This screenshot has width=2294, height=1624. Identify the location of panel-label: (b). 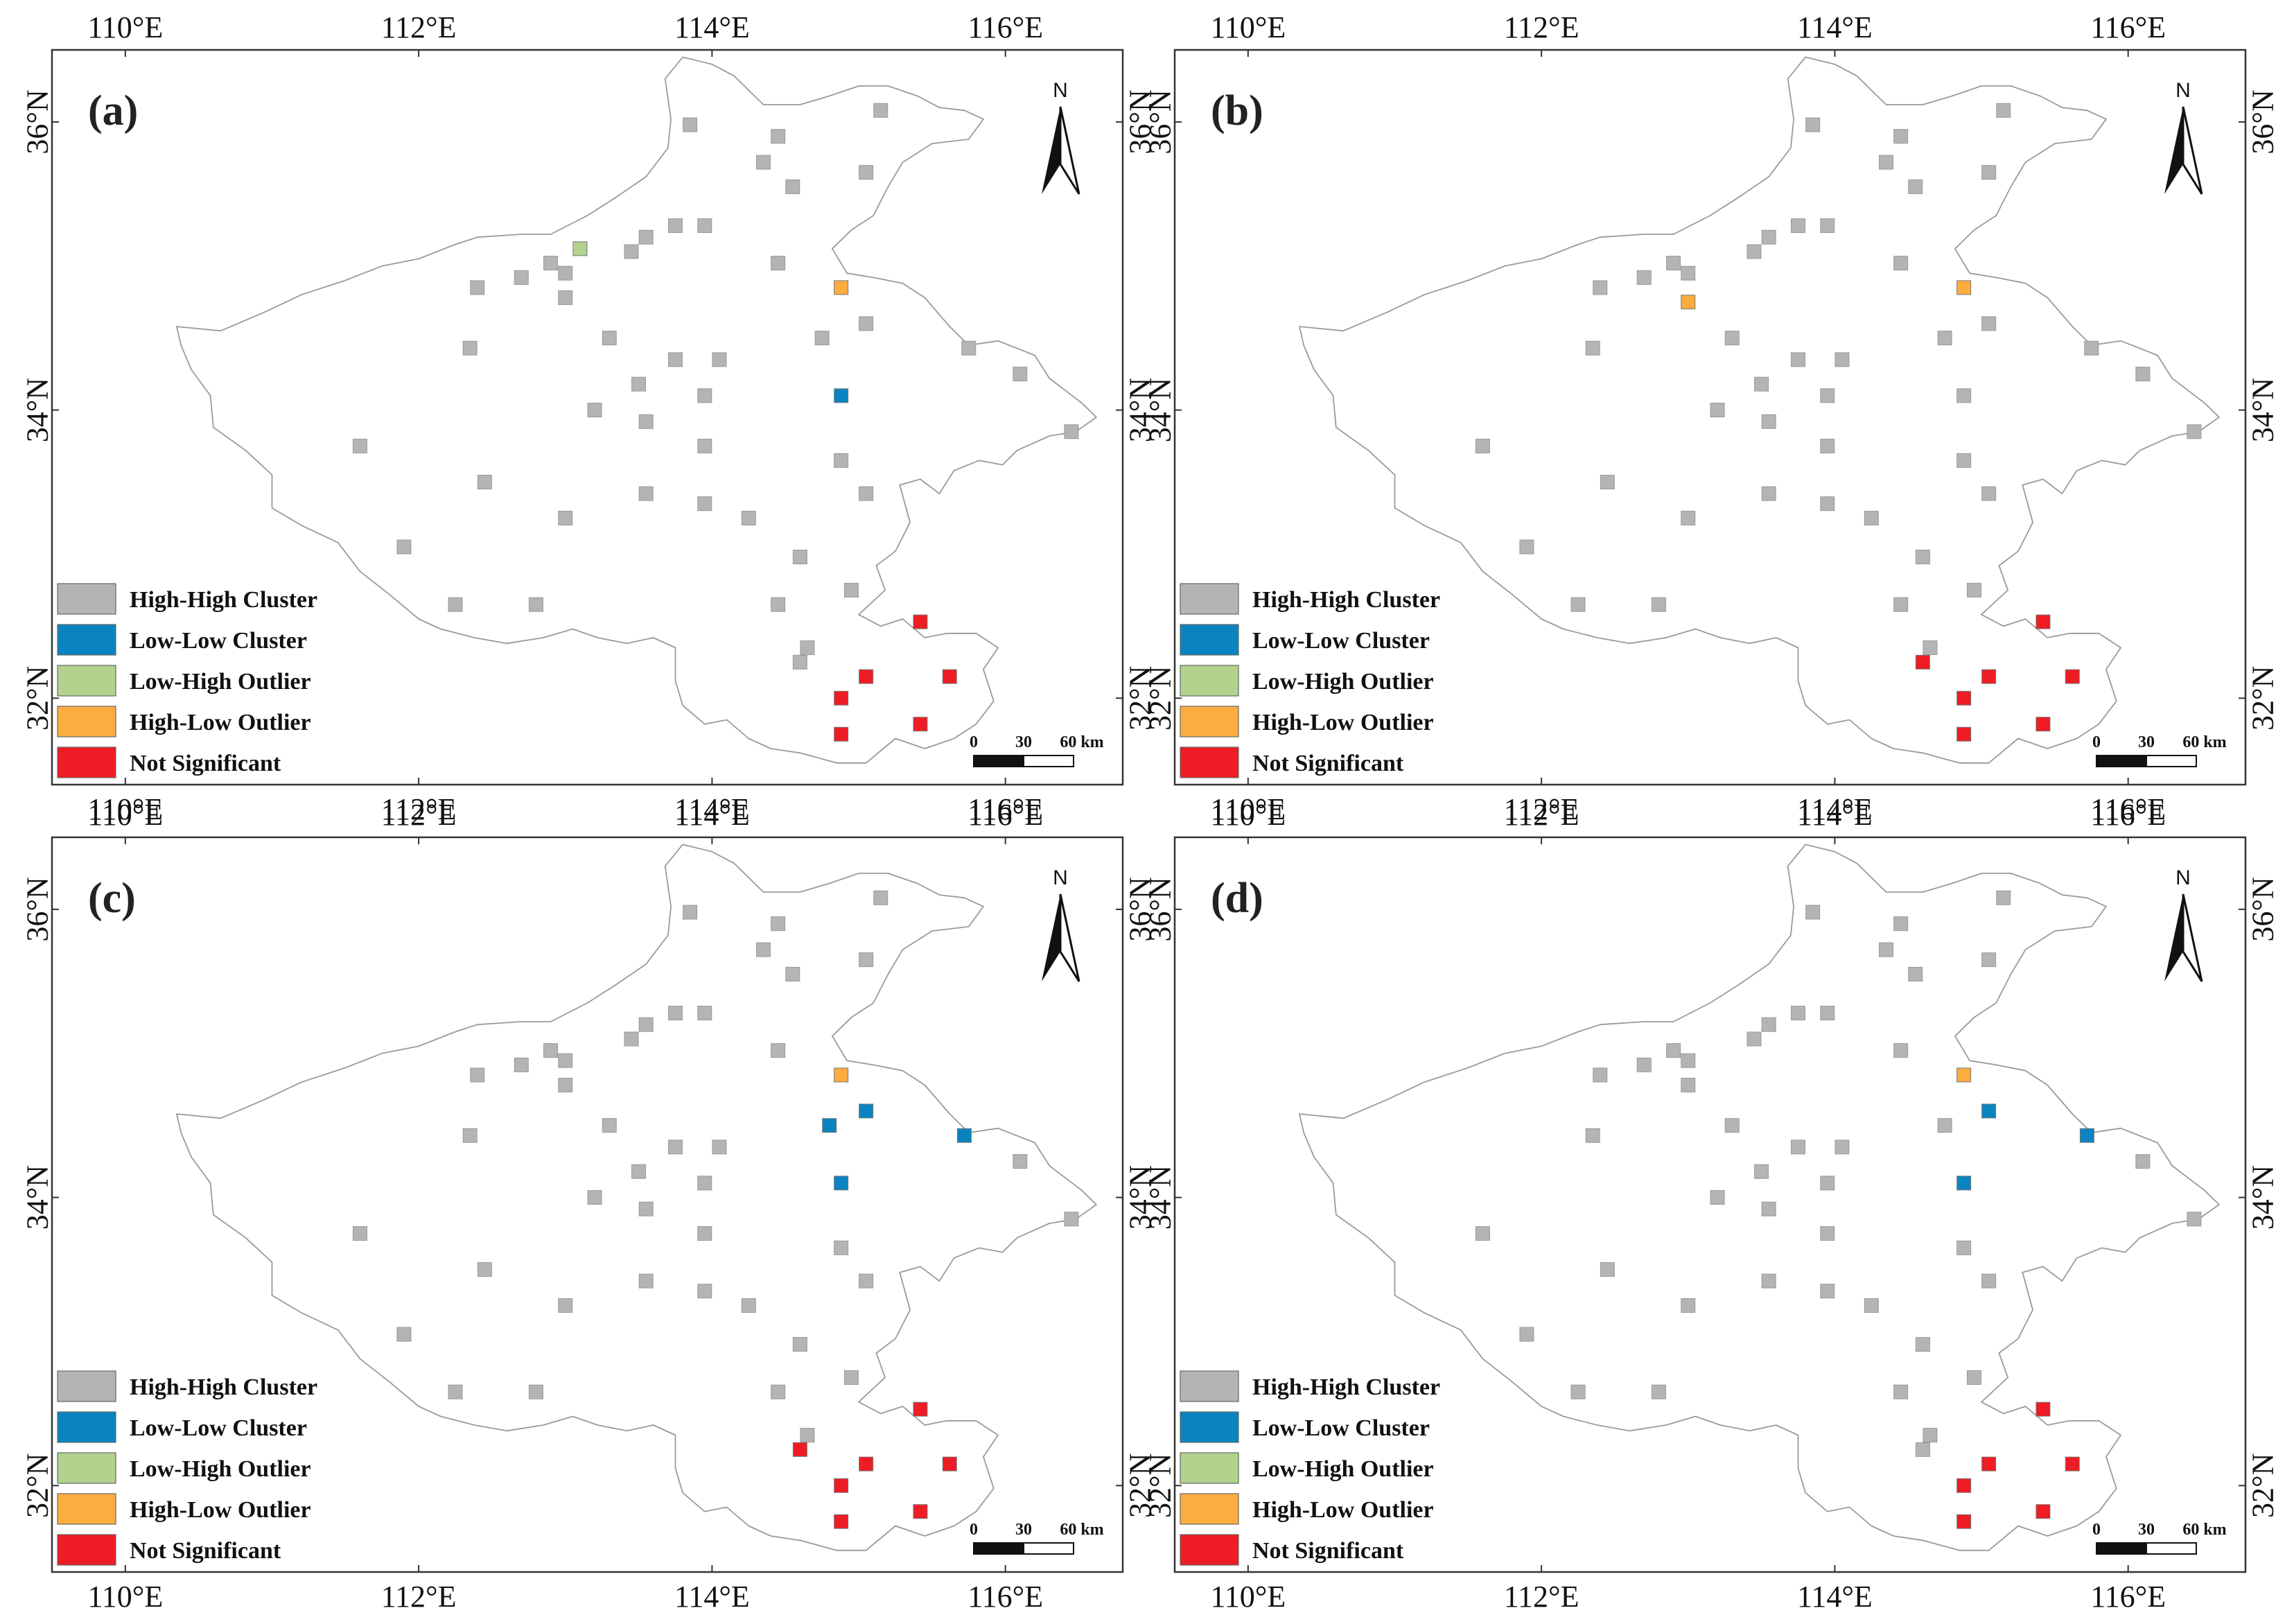
(1237, 110).